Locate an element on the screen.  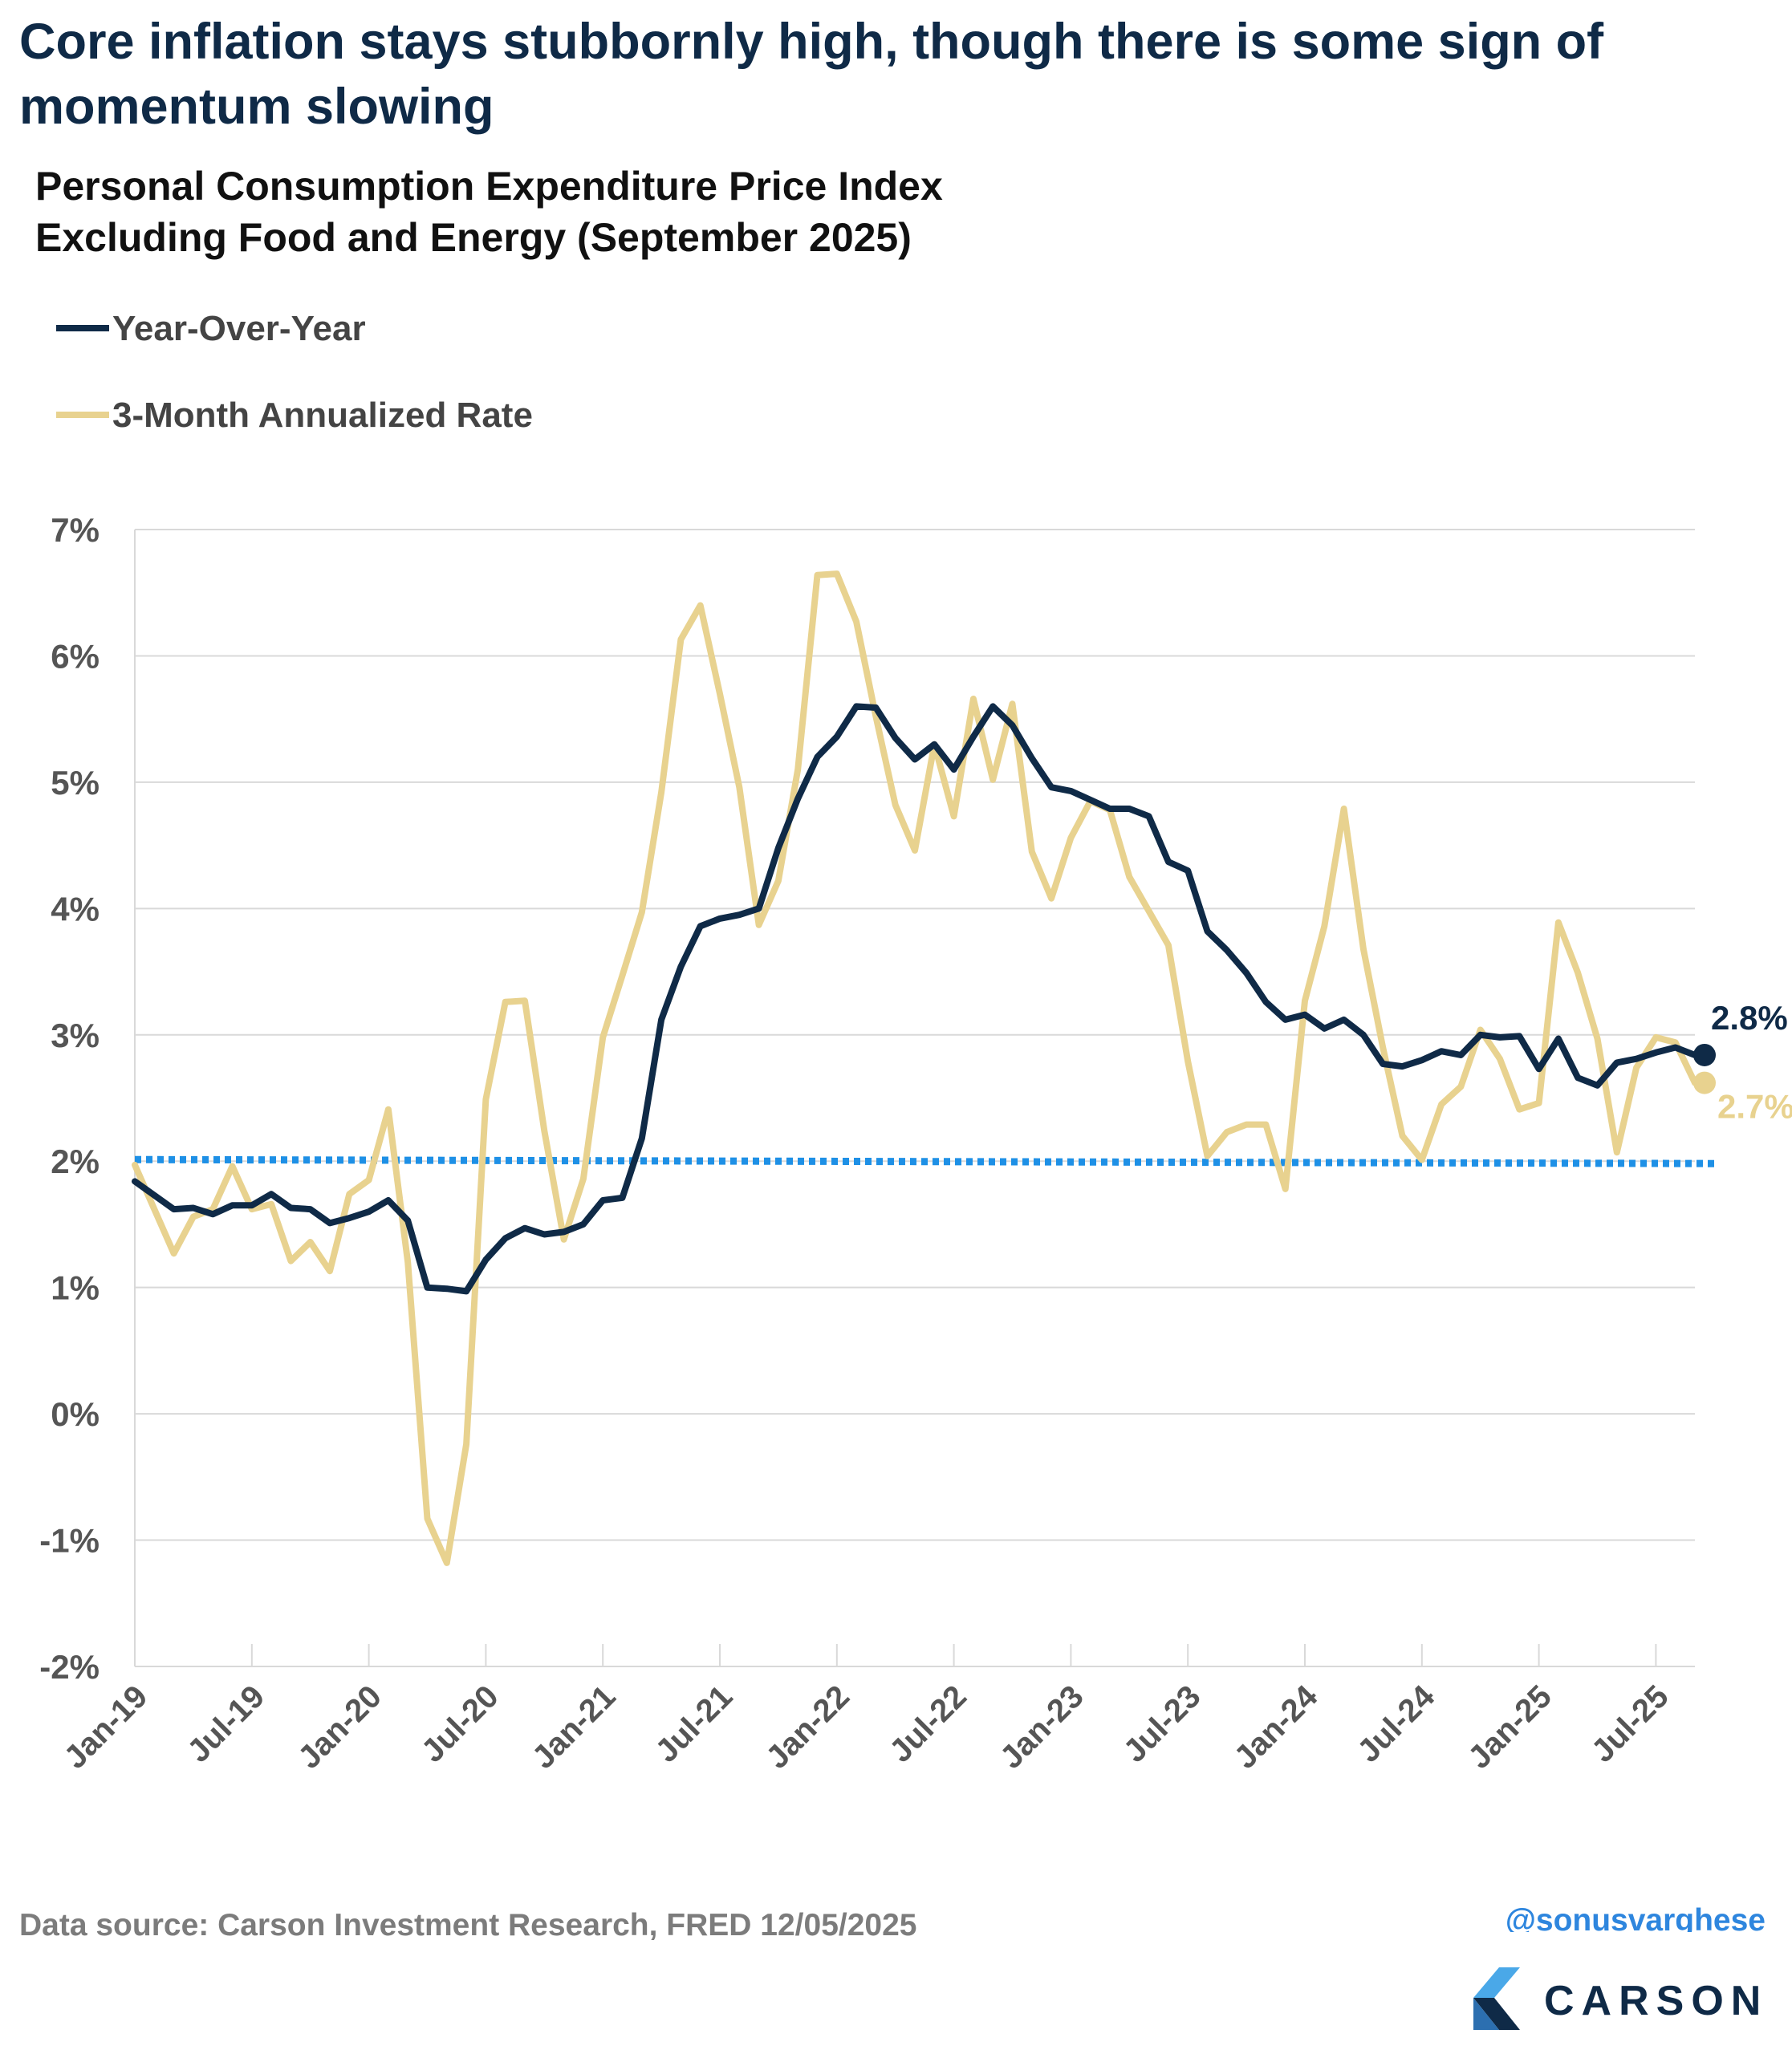
y-tick-label: -1% is located at coordinates (69, 1541).